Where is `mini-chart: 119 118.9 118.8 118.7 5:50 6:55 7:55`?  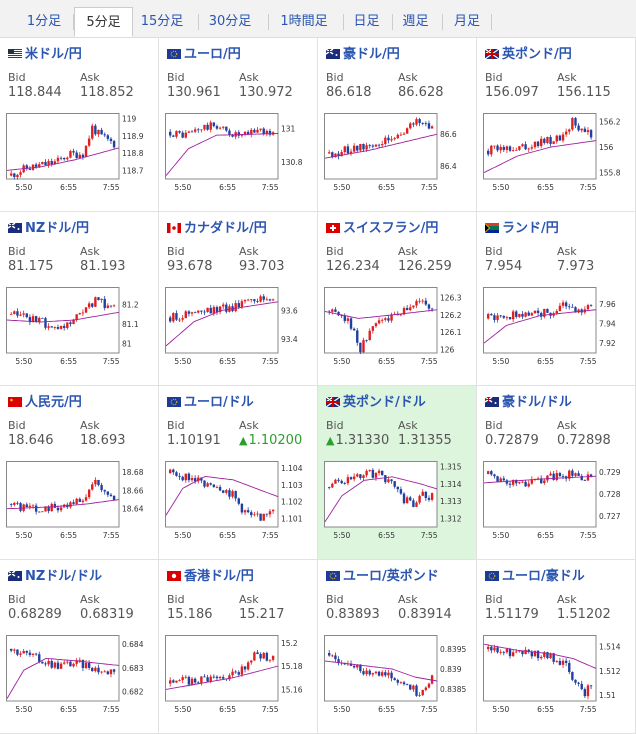
mini-chart: 119 118.9 118.8 118.7 5:50 6:55 7:55 is located at coordinates (79, 153).